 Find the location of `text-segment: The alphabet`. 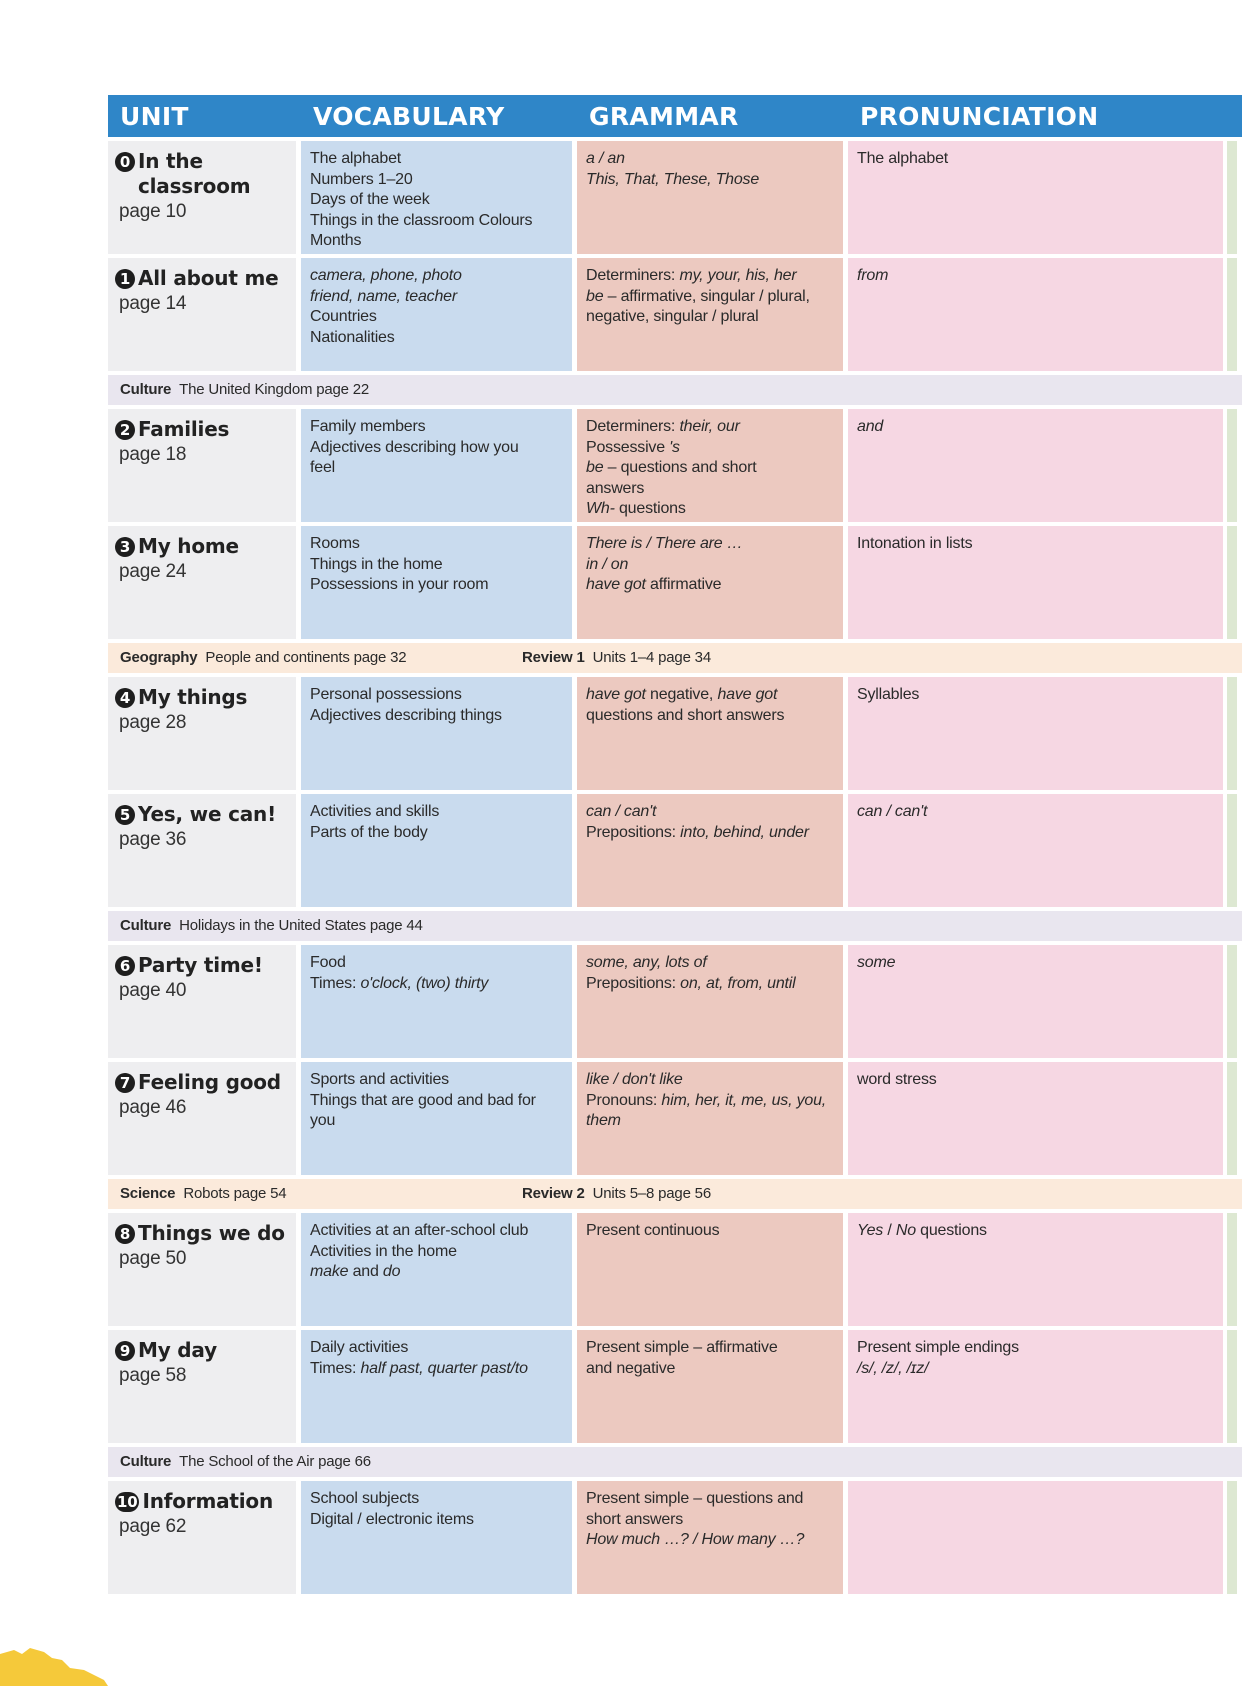

text-segment: The alphabet is located at coordinates (356, 158).